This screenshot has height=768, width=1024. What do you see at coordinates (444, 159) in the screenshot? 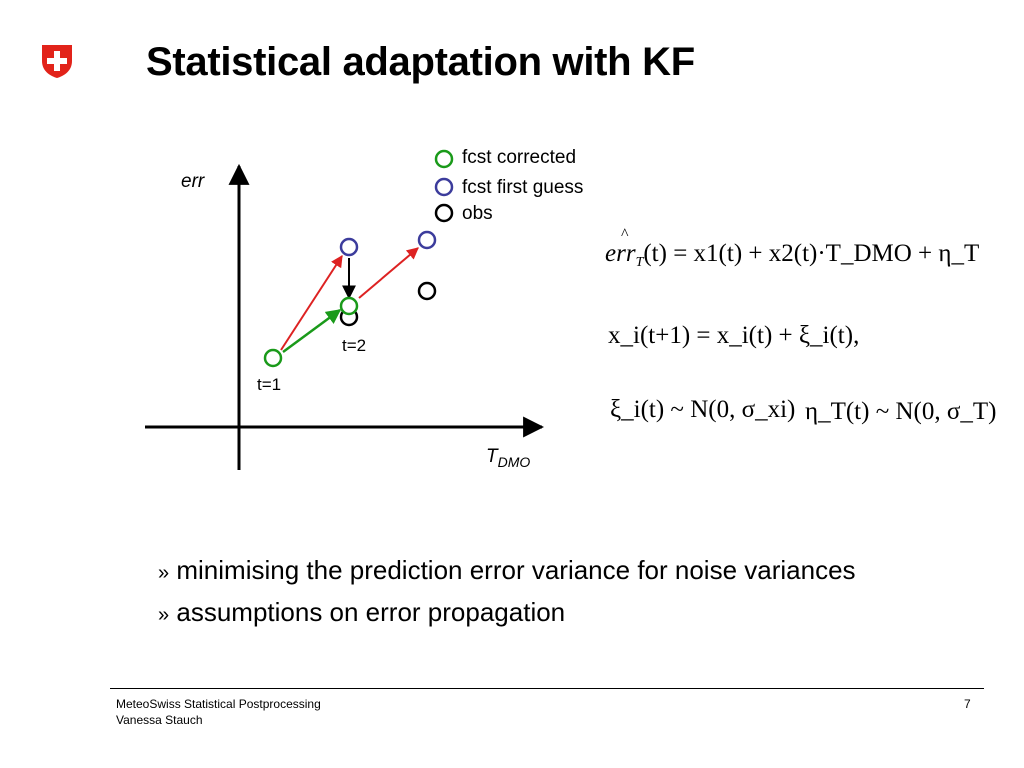
I see `legend-marker-corrected` at bounding box center [444, 159].